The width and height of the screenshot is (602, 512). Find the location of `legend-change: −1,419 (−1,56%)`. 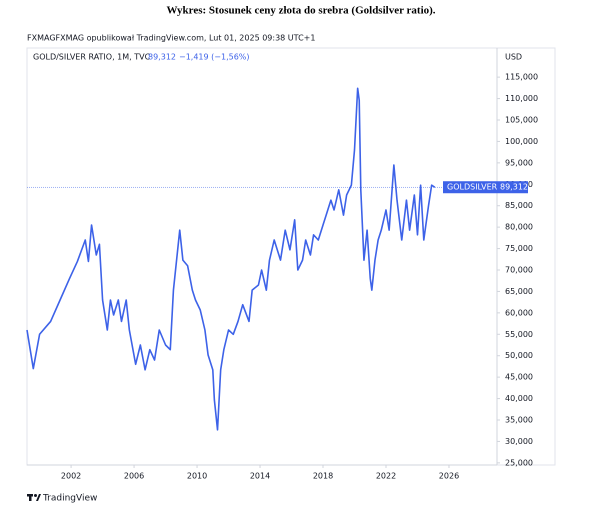

legend-change: −1,419 (−1,56%) is located at coordinates (214, 57).